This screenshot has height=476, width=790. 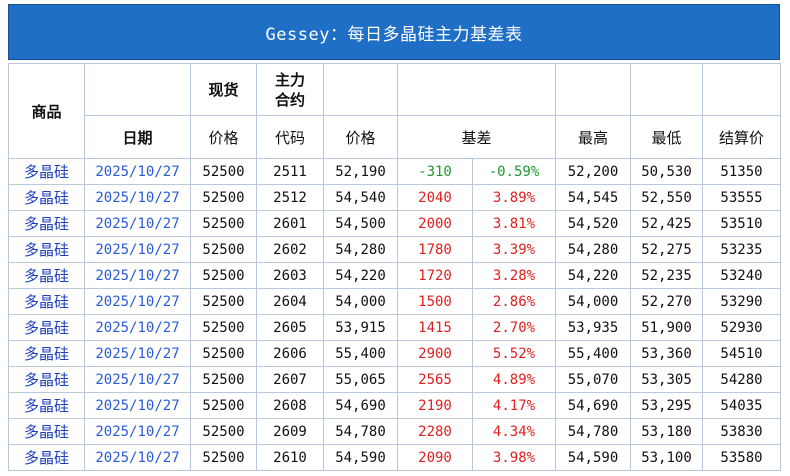 I want to click on settle-cell: 53555, so click(x=741, y=197).